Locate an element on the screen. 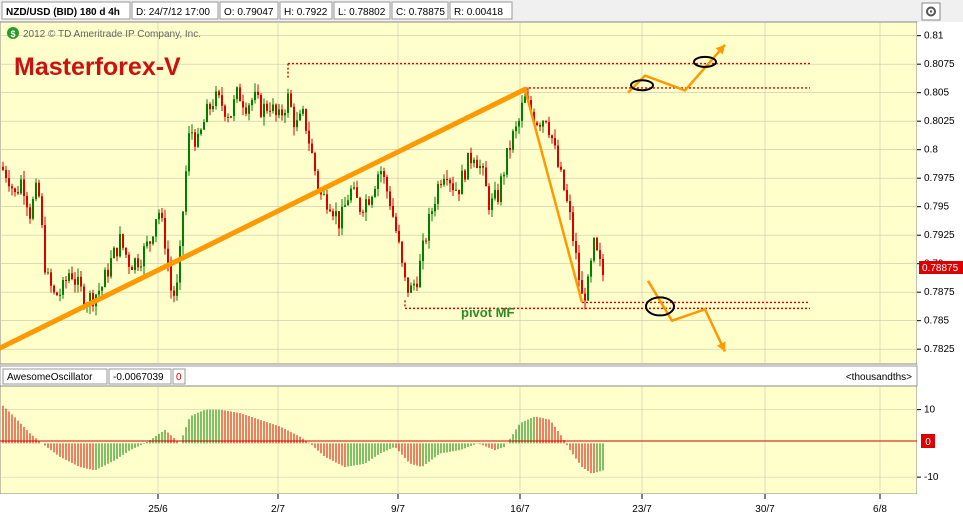 The height and width of the screenshot is (521, 963). high-text: H: 0.7922 is located at coordinates (306, 12).